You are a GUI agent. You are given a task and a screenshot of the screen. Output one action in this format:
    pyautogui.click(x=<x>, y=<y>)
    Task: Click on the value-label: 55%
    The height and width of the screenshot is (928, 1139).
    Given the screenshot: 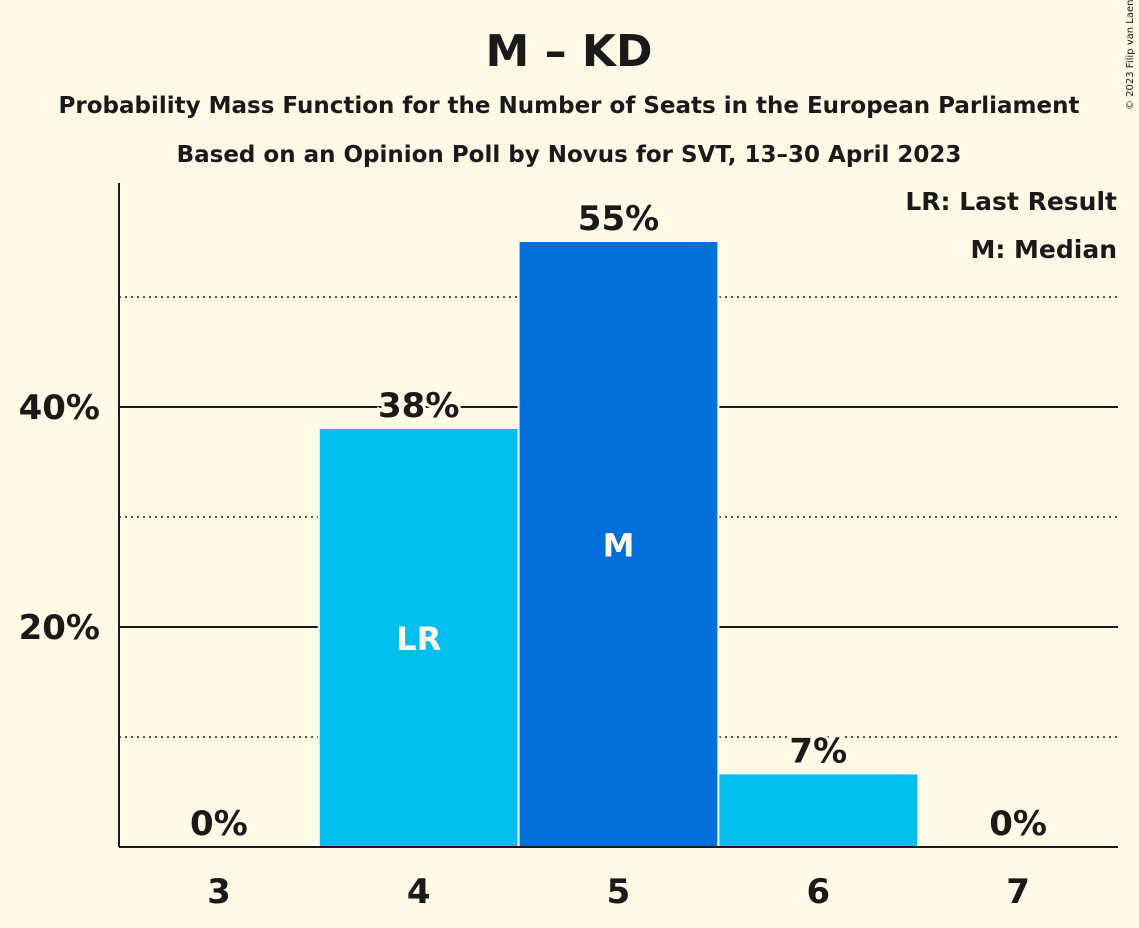 What is the action you would take?
    pyautogui.click(x=618, y=219)
    